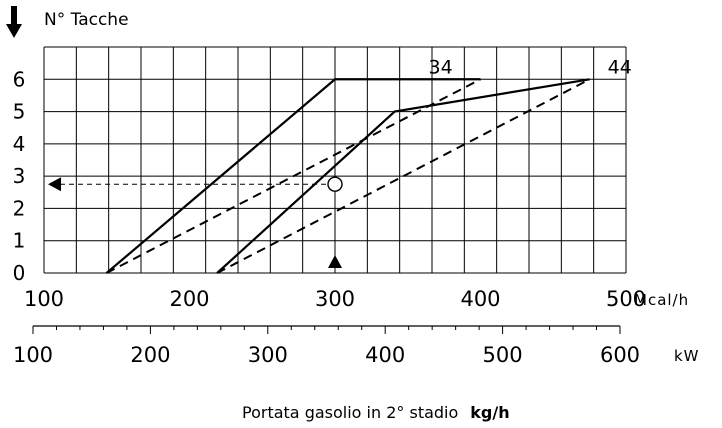  I want to click on x-tick-label-mcal: 300, so click(335, 299).